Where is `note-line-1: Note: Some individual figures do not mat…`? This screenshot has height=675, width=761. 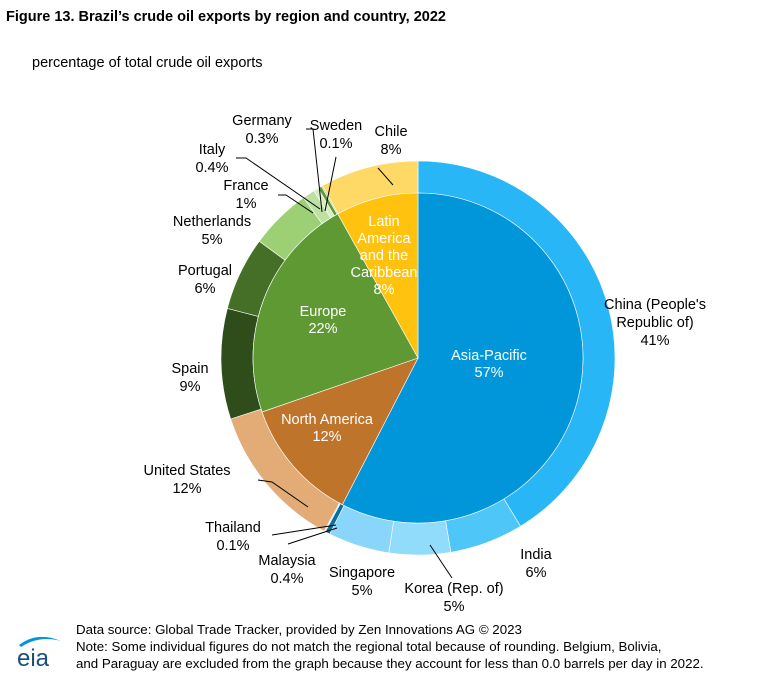
note-line-1: Note: Some individual figures do not mat… is located at coordinates (369, 646).